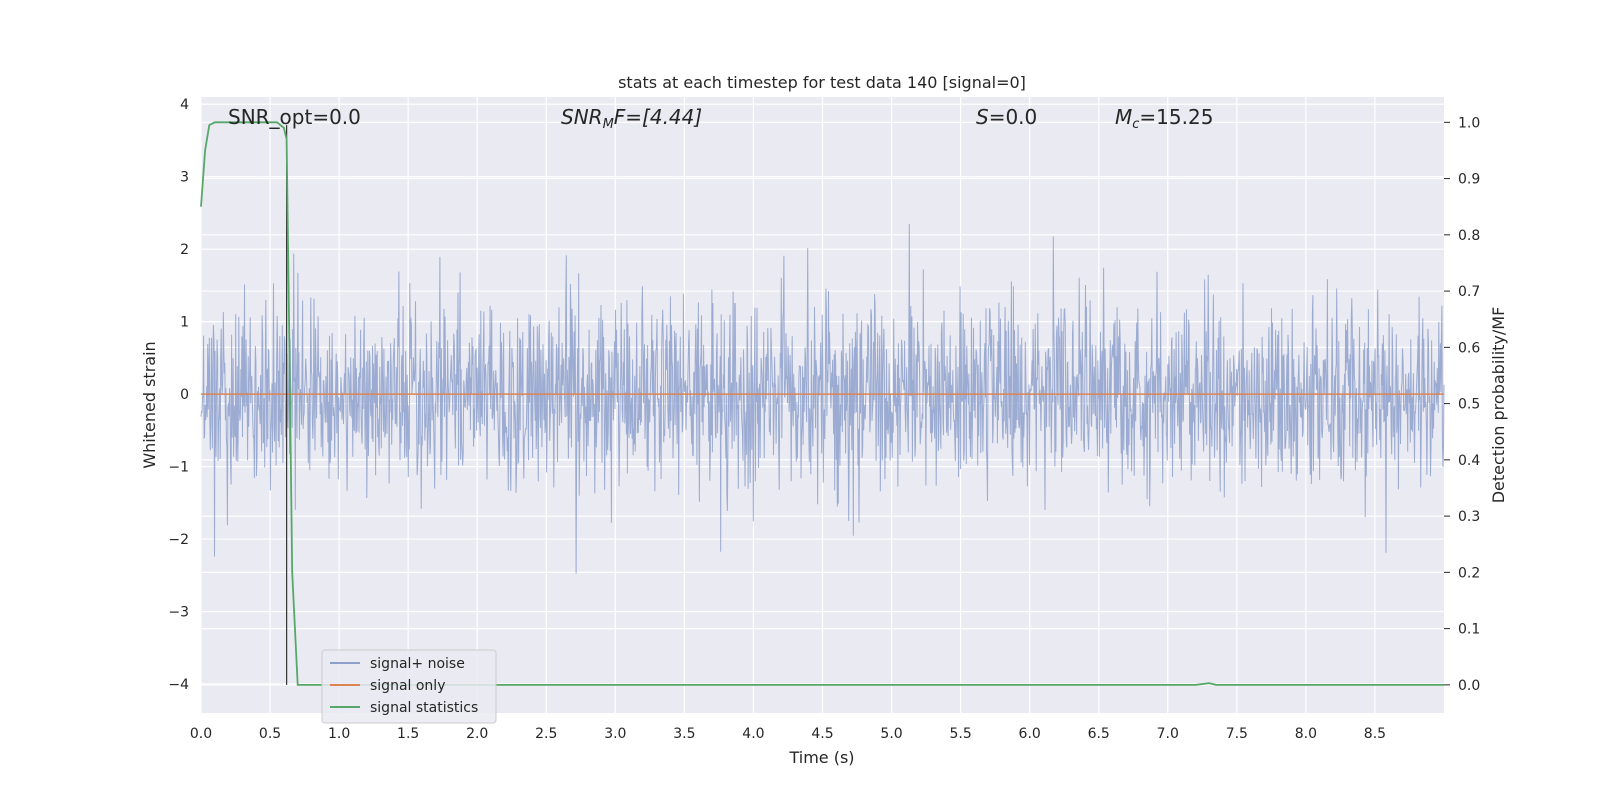 This screenshot has width=1600, height=800. What do you see at coordinates (1099, 734) in the screenshot?
I see `x-tick-label-13: 6.5` at bounding box center [1099, 734].